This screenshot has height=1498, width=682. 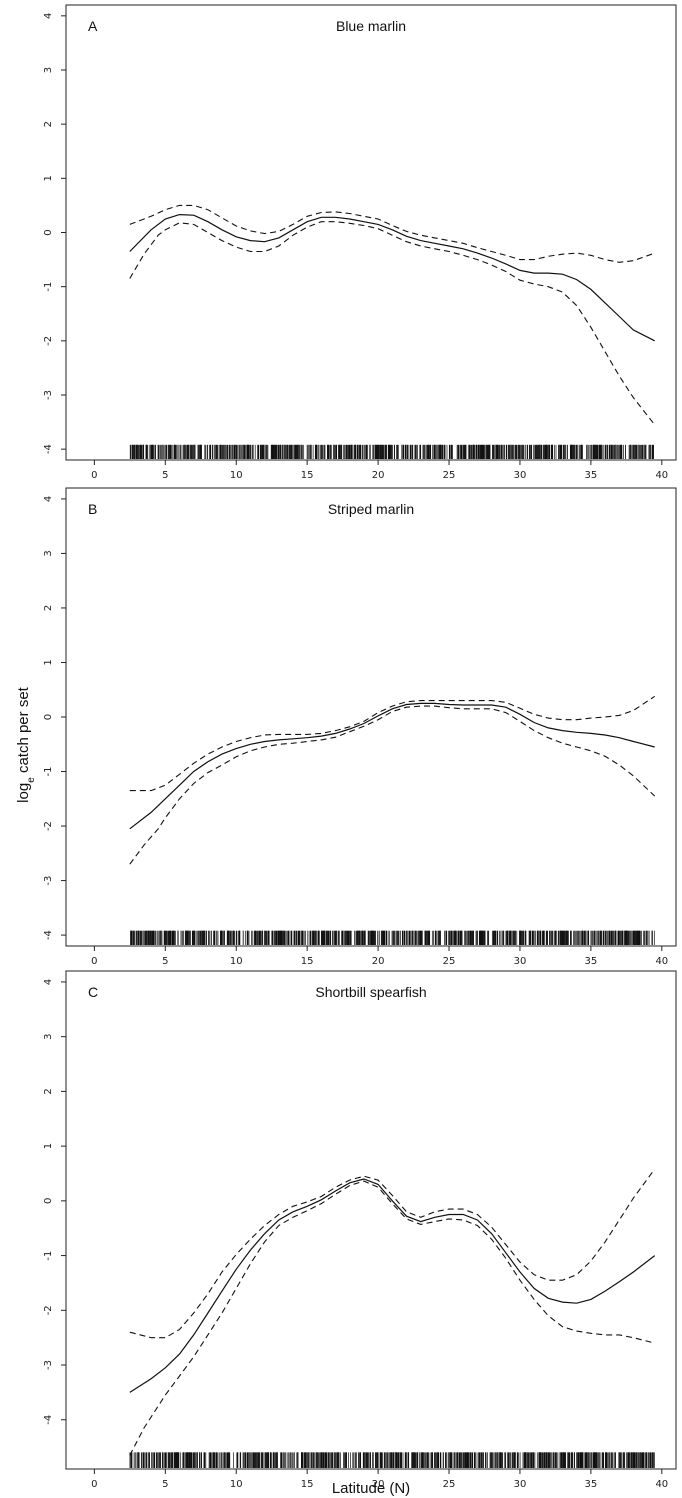 I want to click on panel-title: Blue marlin, so click(x=371, y=26).